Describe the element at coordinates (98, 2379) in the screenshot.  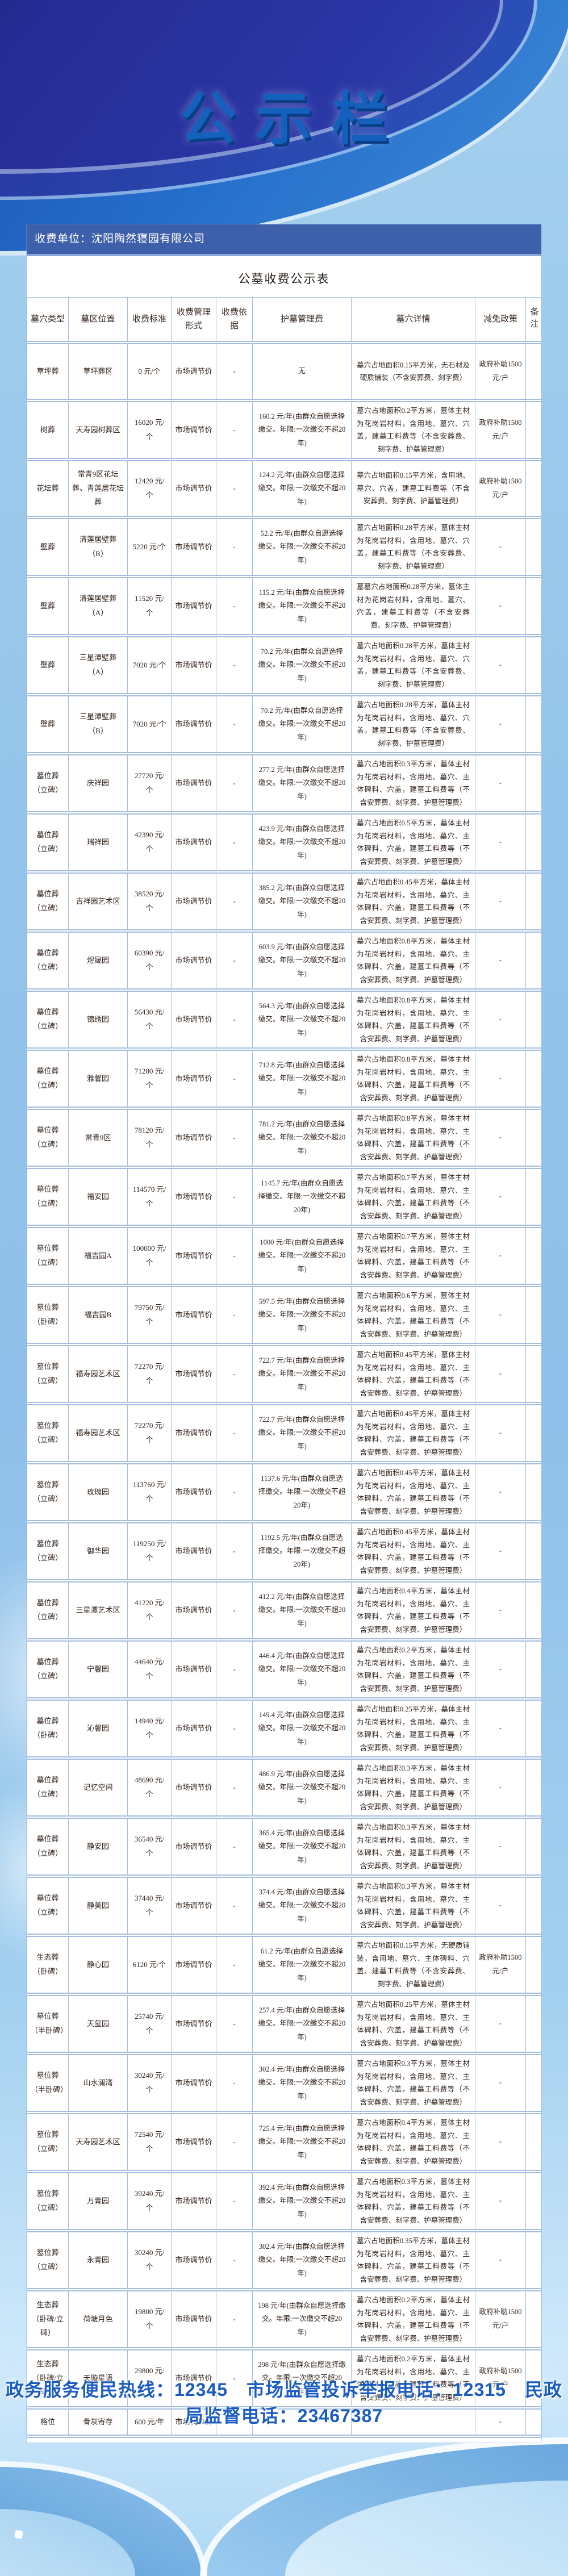
I see `cell-loc: 天璇星语` at that location.